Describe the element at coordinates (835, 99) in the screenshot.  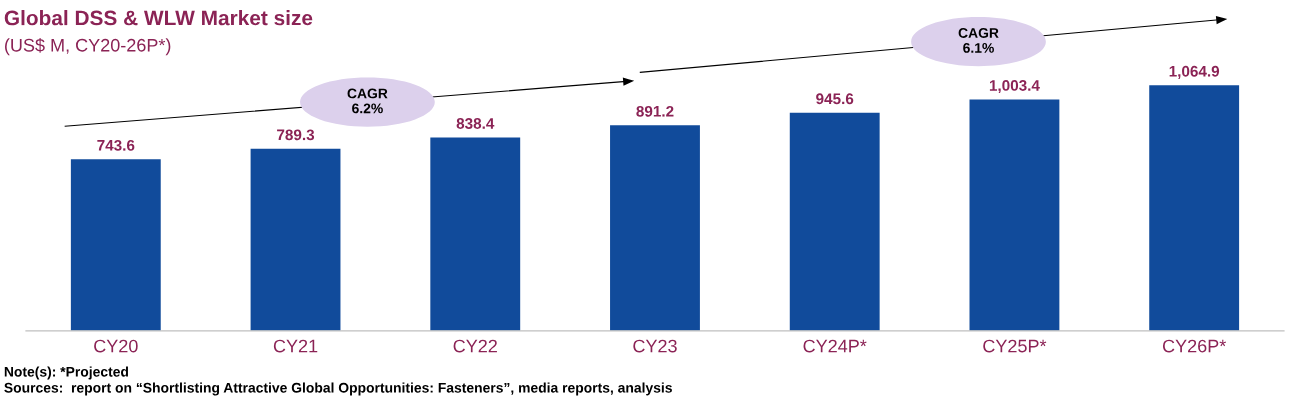
I see `data-label: 945.6` at that location.